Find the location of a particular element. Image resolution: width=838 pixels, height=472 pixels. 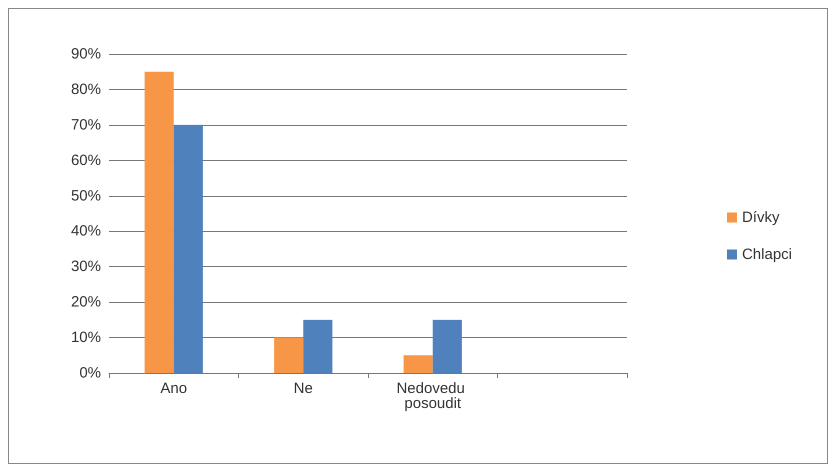

y-tick-label: 70% is located at coordinates (85, 125).